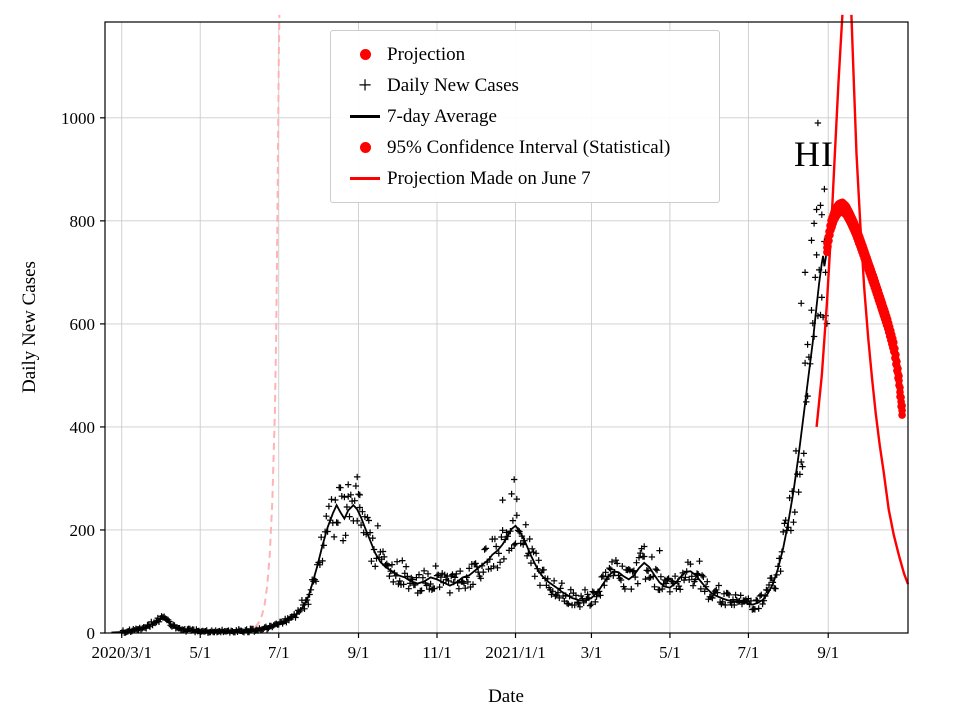  What do you see at coordinates (864, 308) in the screenshot?
I see `series-projection-dots` at bounding box center [864, 308].